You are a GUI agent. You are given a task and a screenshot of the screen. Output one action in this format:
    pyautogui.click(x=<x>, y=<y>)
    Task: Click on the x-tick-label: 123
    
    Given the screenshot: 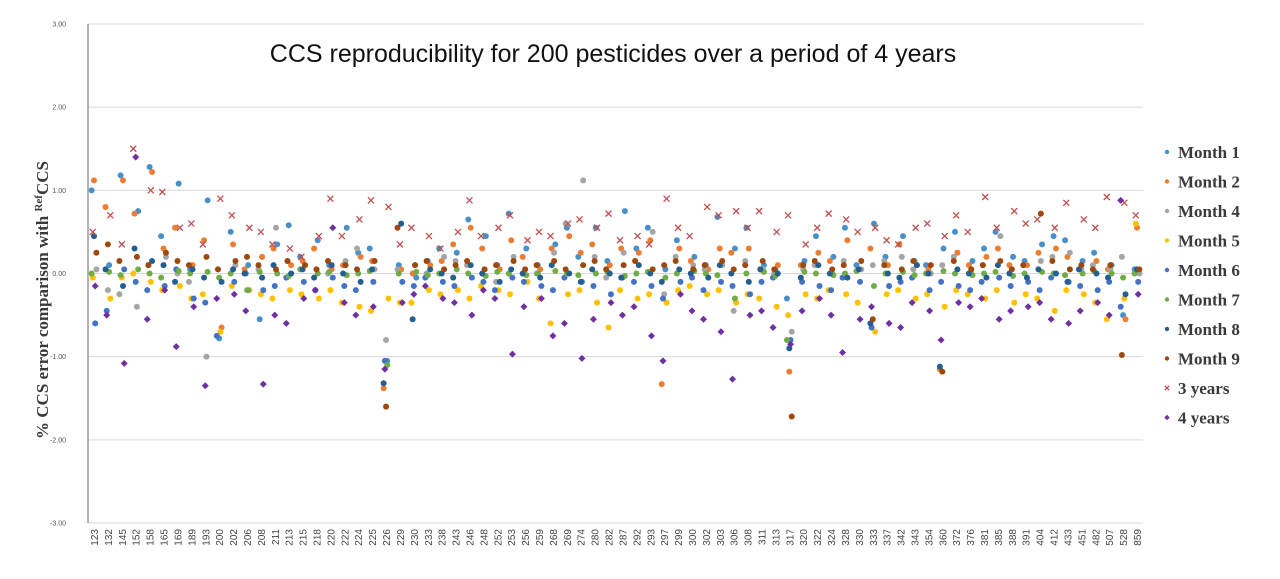 What is the action you would take?
    pyautogui.click(x=95, y=537)
    